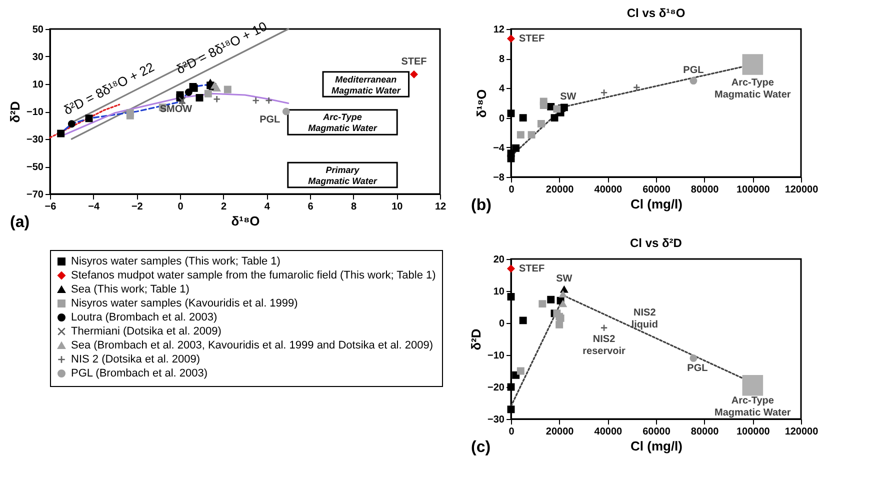  What do you see at coordinates (496, 388) in the screenshot?
I see `y-tick-label: −20` at bounding box center [496, 388].